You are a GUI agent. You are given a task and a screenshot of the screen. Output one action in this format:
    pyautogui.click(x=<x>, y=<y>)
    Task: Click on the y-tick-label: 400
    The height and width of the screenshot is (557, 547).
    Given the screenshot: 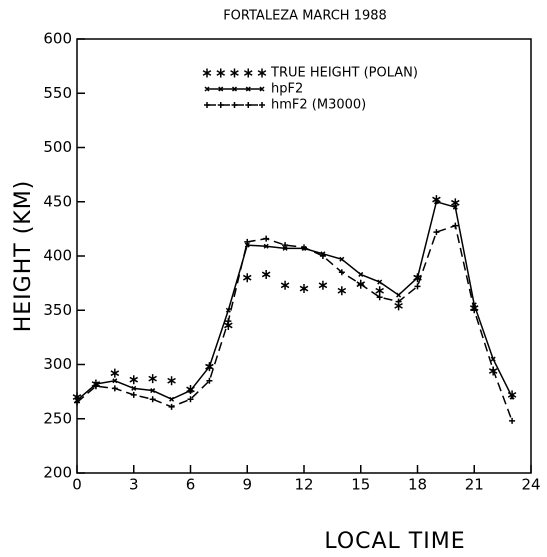 What is the action you would take?
    pyautogui.click(x=57, y=256)
    